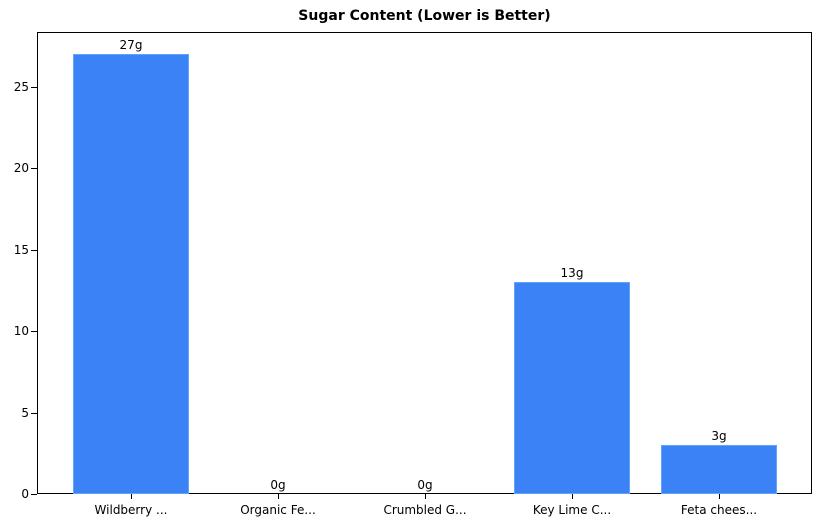  Describe the element at coordinates (21, 249) in the screenshot. I see `y-tick-label: 15` at that location.